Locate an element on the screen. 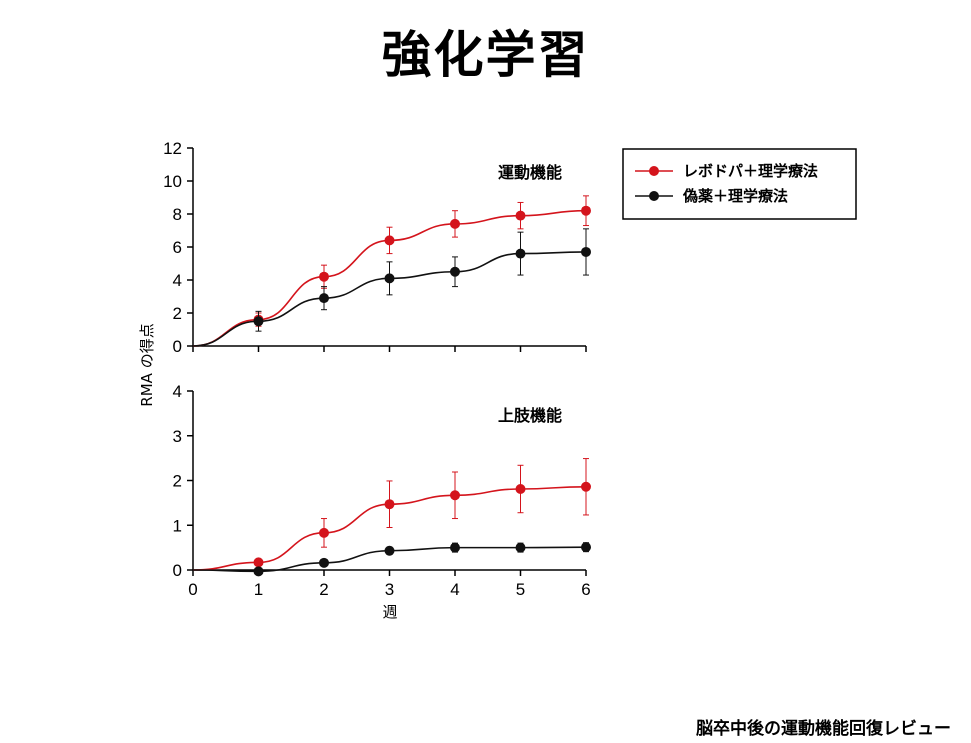 Image resolution: width=971 pixels, height=743 pixels. x-tick-label: 4 is located at coordinates (454, 589).